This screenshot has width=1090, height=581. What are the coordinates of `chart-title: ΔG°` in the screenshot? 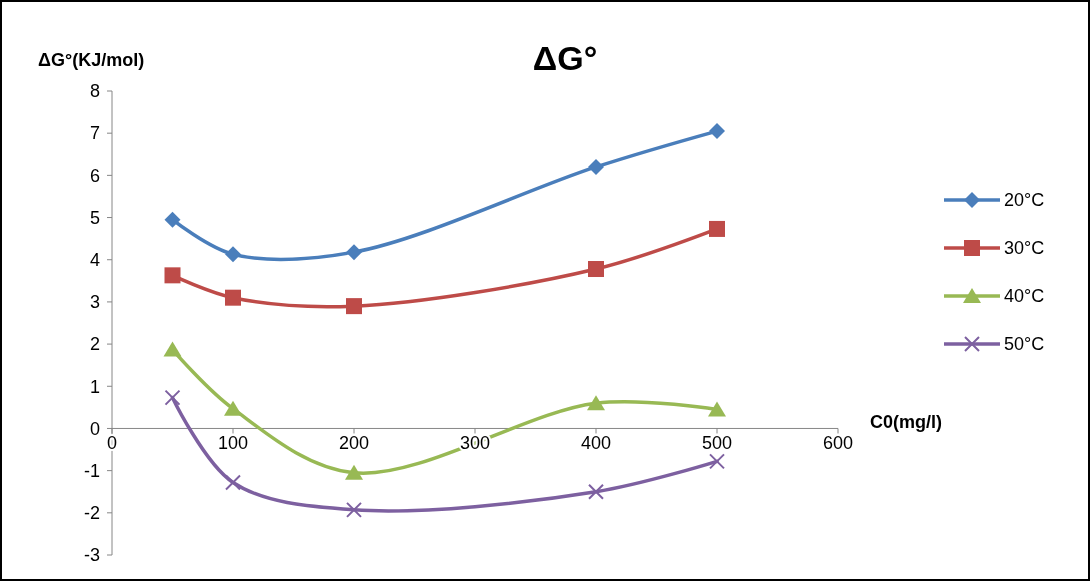 It's located at (565, 58).